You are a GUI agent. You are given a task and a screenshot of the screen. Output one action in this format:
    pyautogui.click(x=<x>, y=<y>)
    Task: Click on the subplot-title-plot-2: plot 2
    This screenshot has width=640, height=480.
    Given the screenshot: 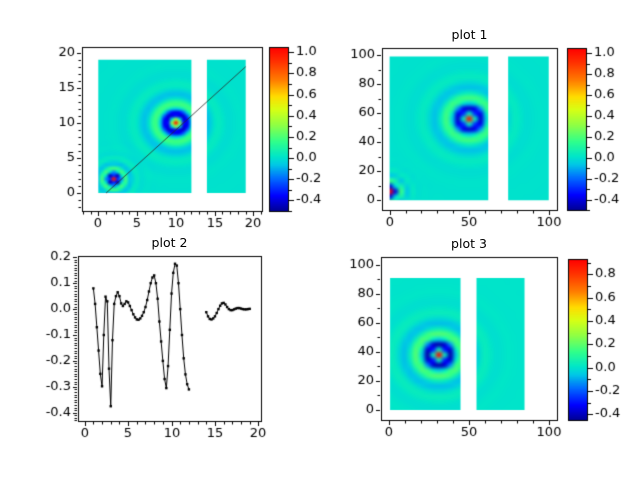 What is the action you would take?
    pyautogui.click(x=169, y=242)
    